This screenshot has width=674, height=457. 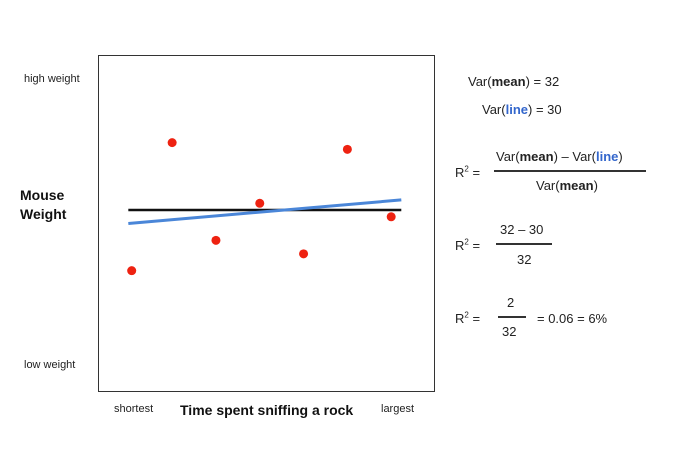 I want to click on r2-label-1: R2 =, so click(x=467, y=172).